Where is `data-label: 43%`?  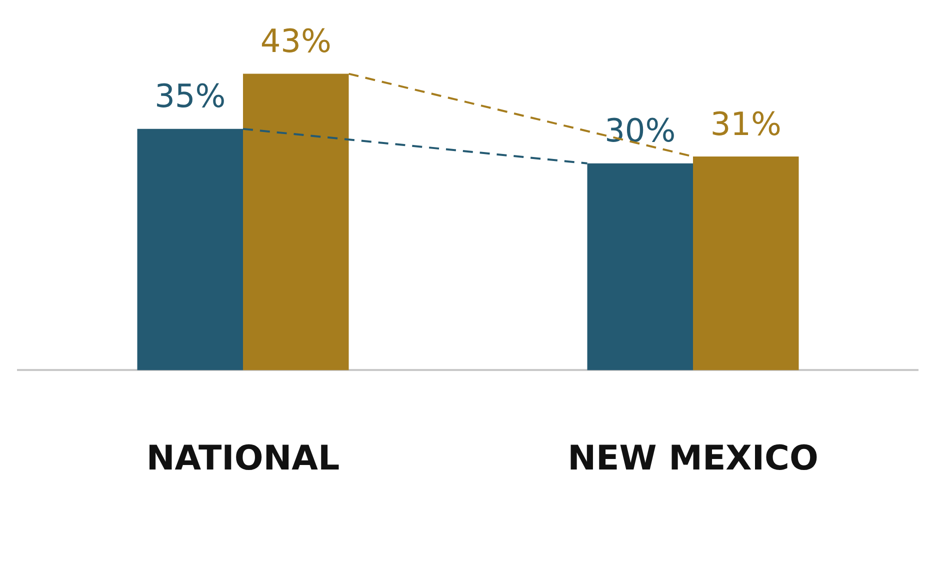
data-label: 43% is located at coordinates (296, 41).